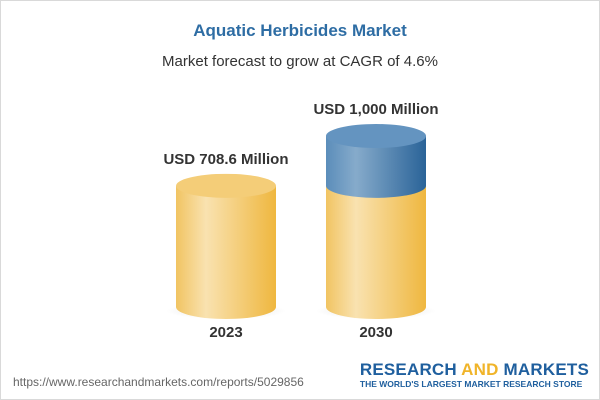 This screenshot has width=600, height=400. Describe the element at coordinates (225, 332) in the screenshot. I see `category-label: 2023` at that location.